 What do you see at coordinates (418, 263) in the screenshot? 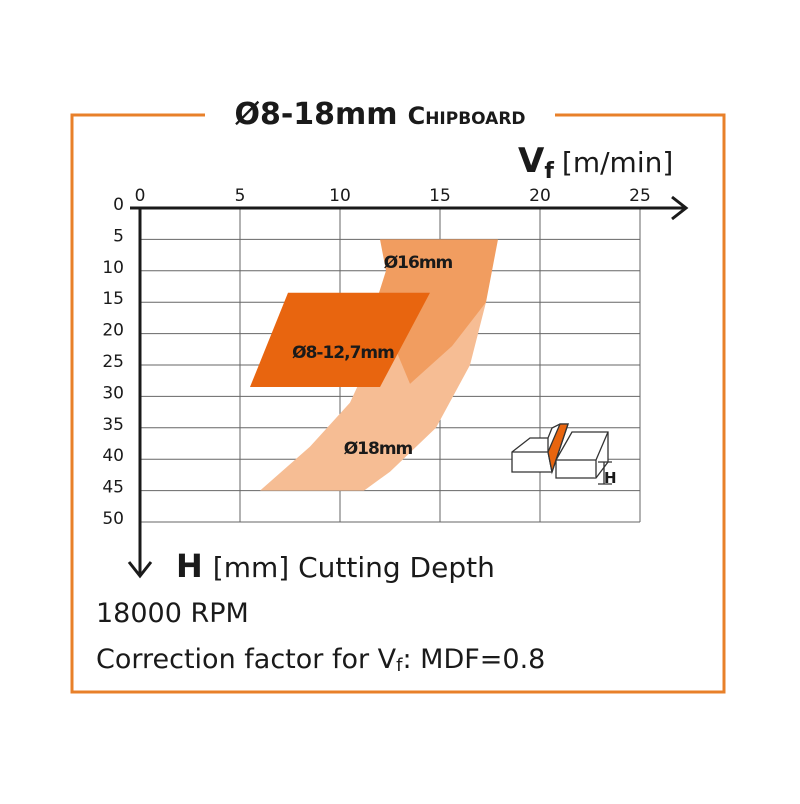
I see `region-label: Ø16mm` at bounding box center [418, 263].